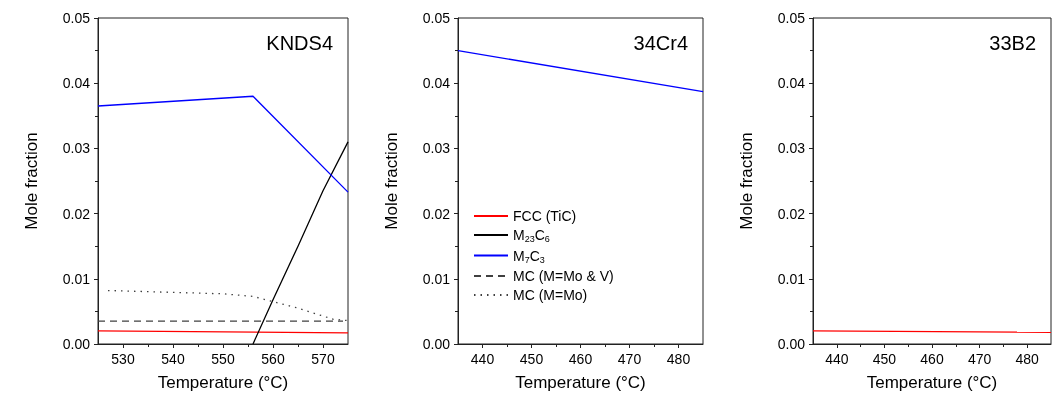  I want to click on x-tick-label: 540, so click(173, 359).